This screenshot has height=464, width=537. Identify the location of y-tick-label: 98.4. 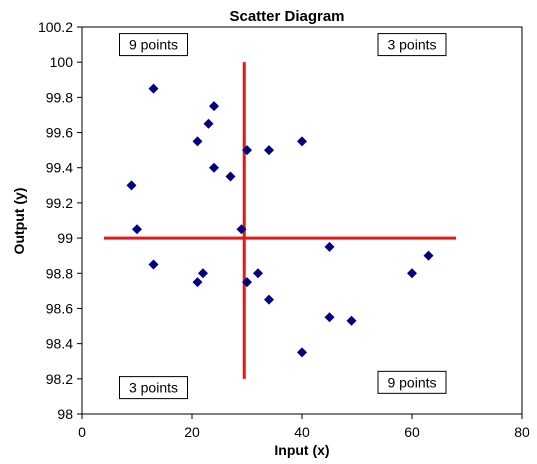
(59, 344).